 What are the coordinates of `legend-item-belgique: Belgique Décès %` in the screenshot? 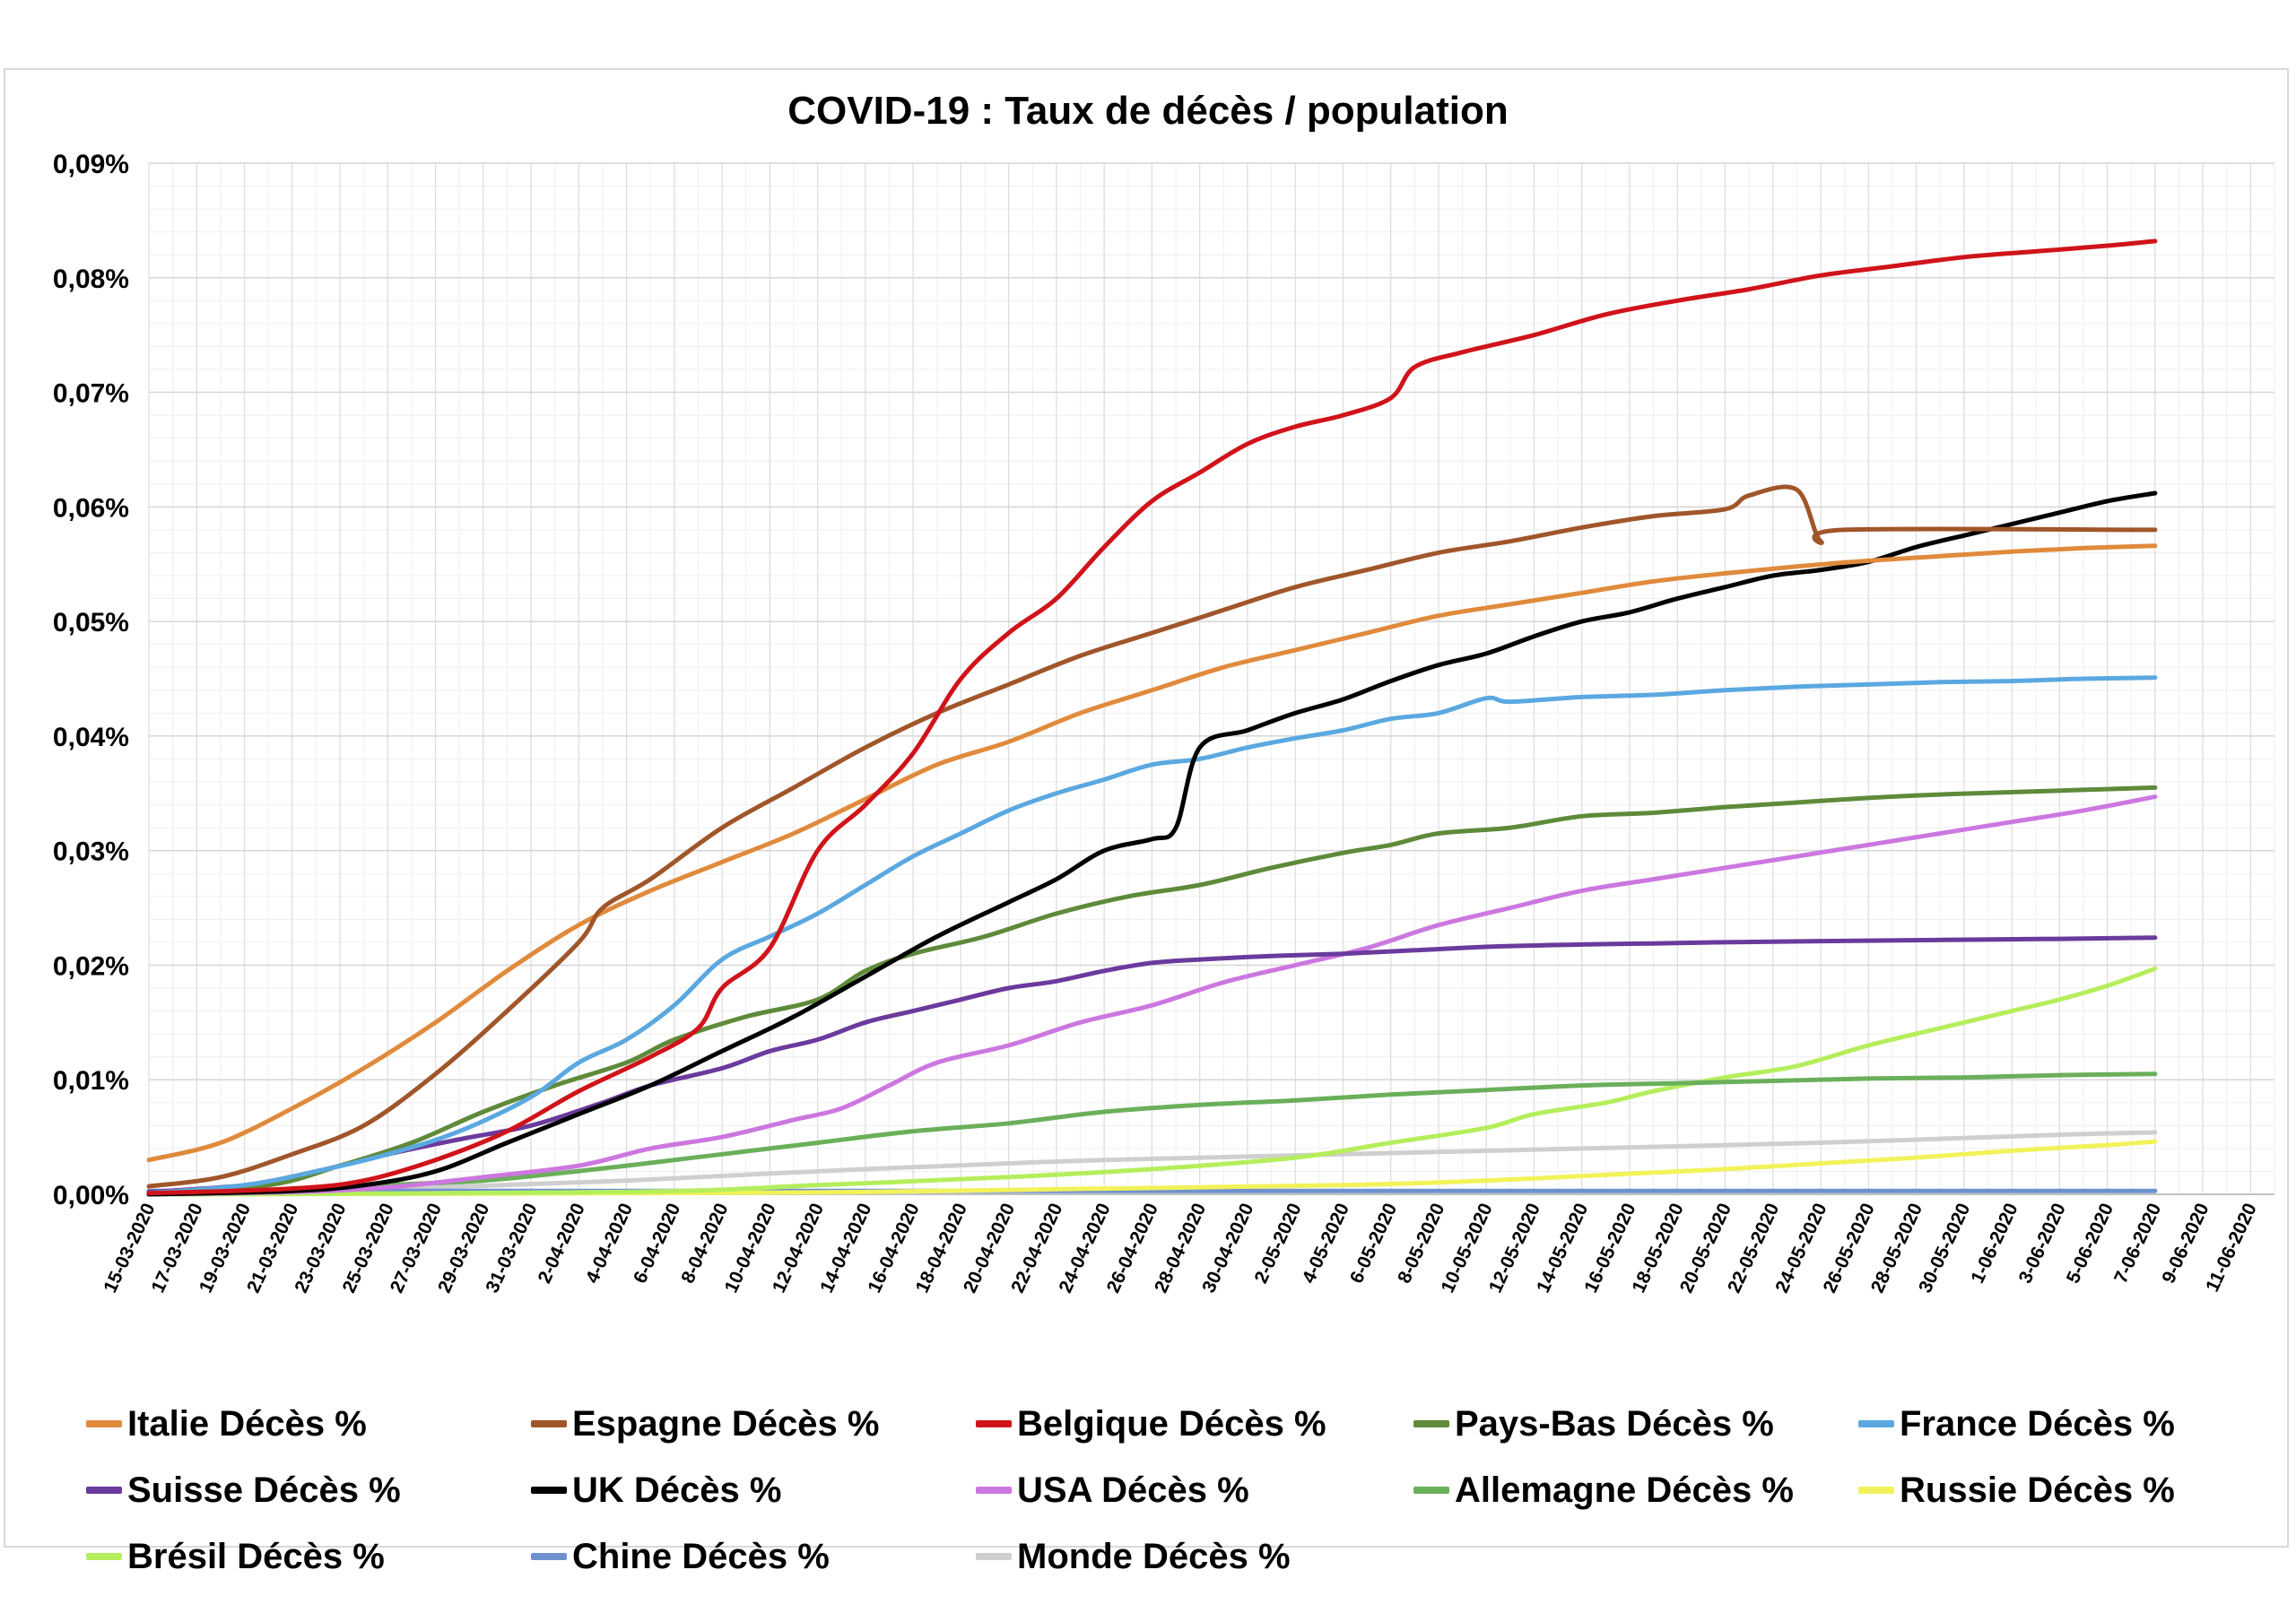 It's located at (1151, 1424).